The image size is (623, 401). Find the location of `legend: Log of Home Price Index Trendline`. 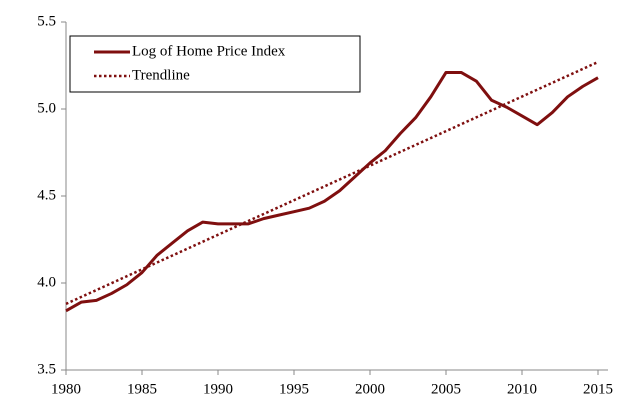

legend: Log of Home Price Index Trendline is located at coordinates (215, 64).